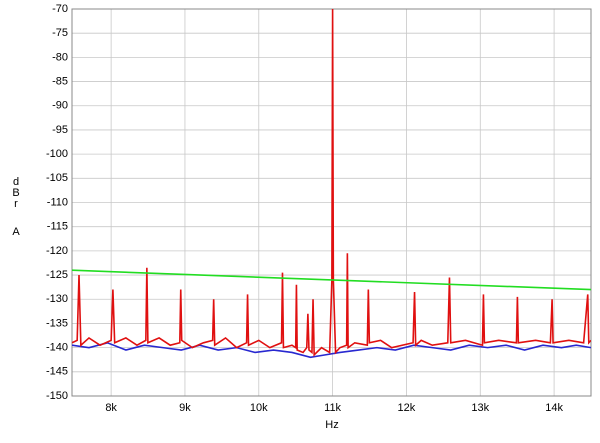 This screenshot has width=600, height=443. Describe the element at coordinates (60, 81) in the screenshot. I see `y-tick-label: -85` at that location.